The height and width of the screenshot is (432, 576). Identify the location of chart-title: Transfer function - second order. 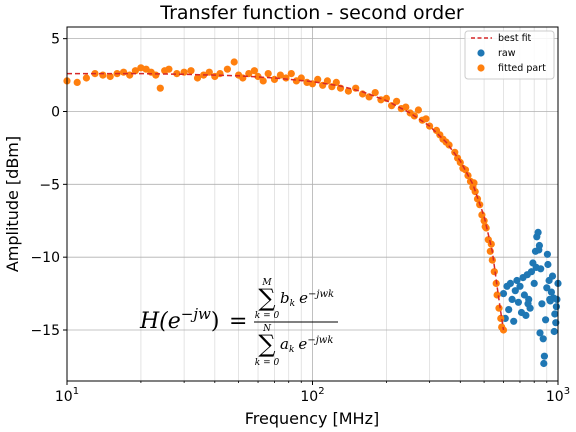
(311, 13).